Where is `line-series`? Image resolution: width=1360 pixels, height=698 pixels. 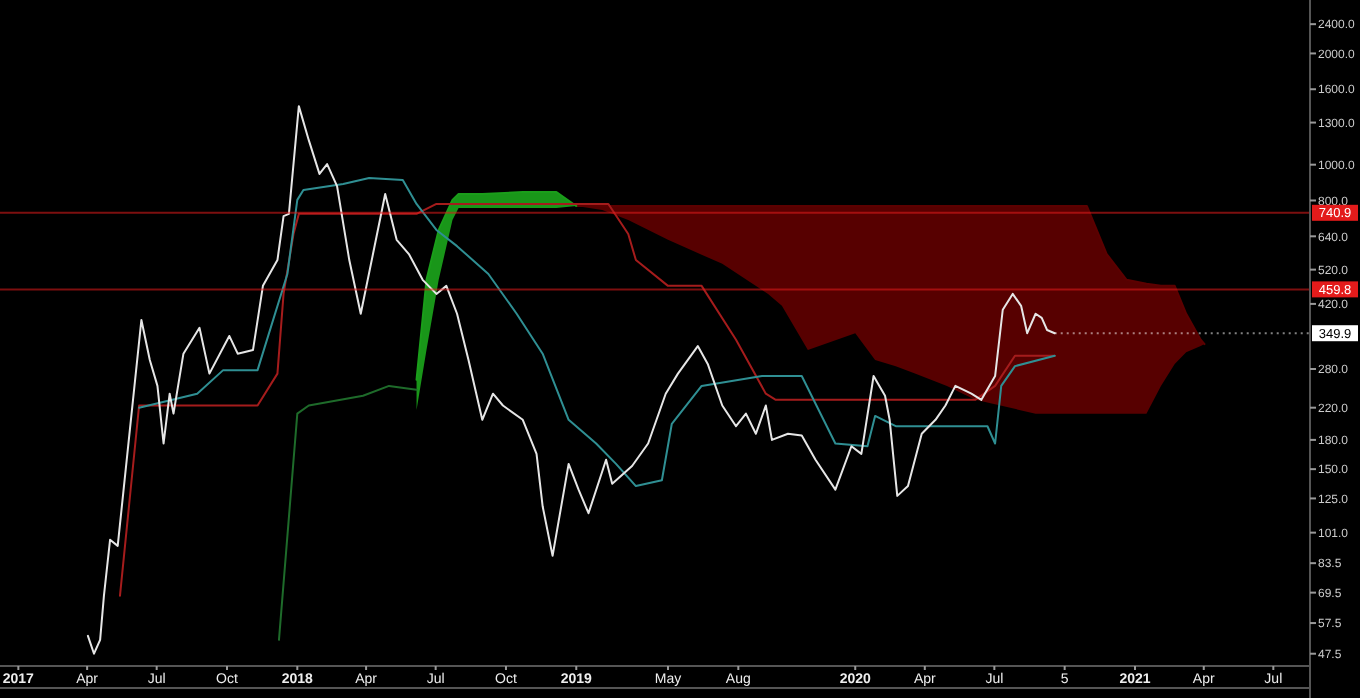 line-series is located at coordinates (347, 512).